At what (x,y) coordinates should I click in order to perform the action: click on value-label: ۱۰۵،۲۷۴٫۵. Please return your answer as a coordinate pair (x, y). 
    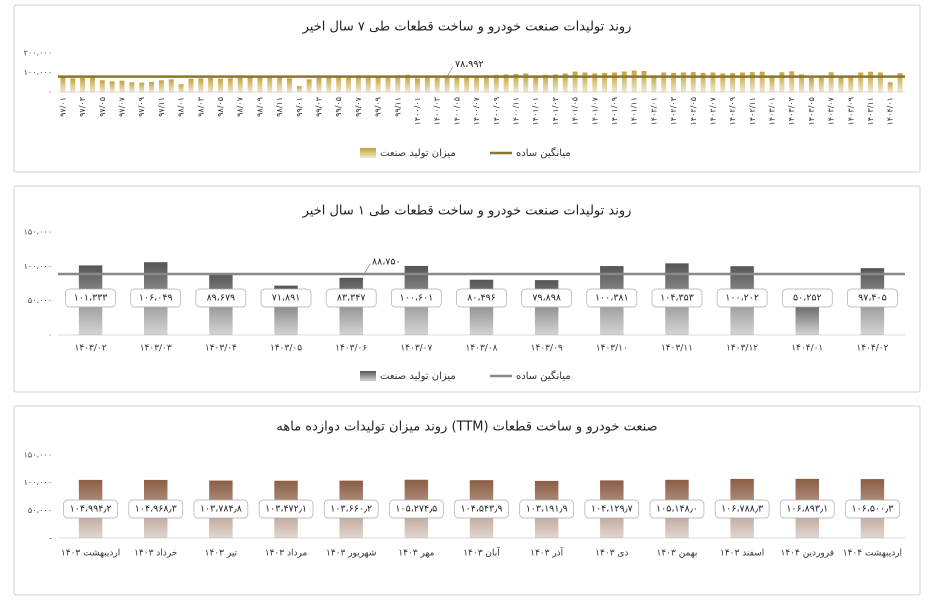
    Looking at the image, I should click on (416, 509).